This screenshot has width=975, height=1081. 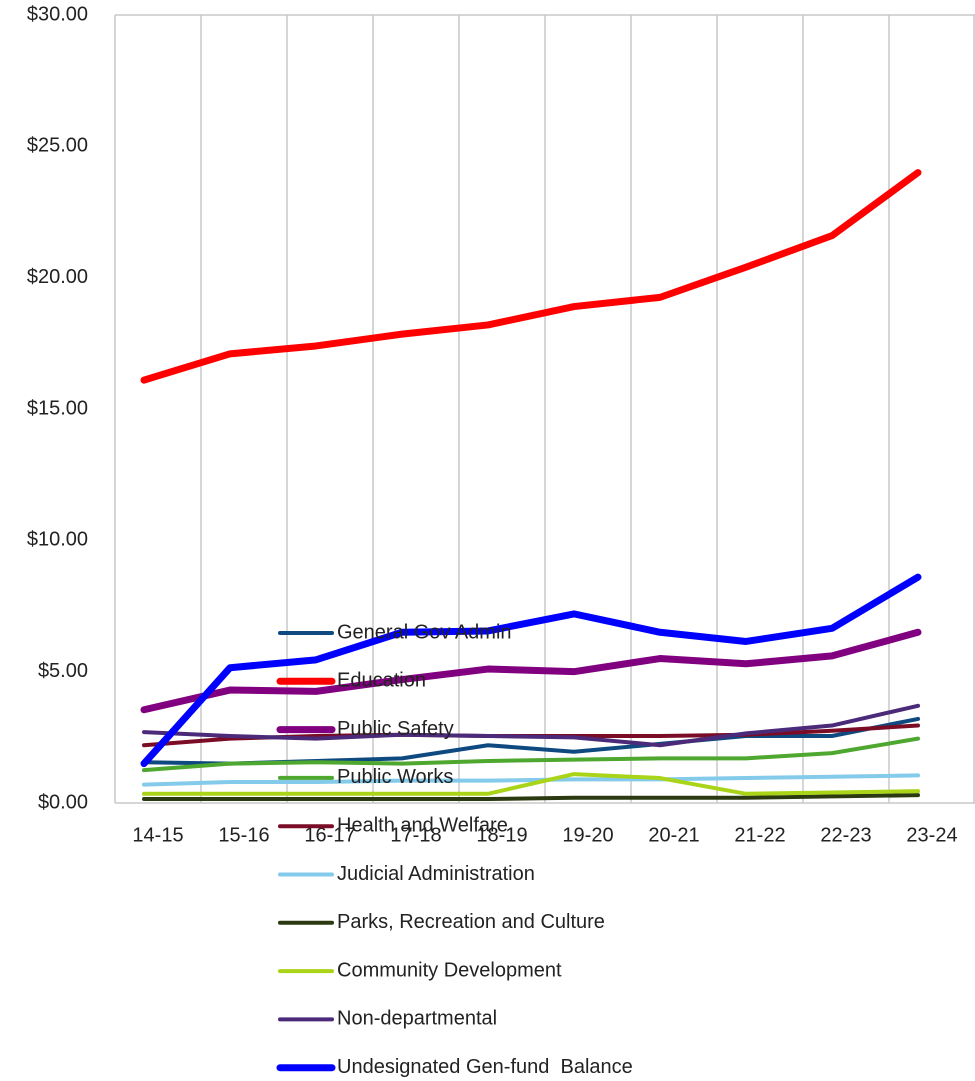 I want to click on legend-label: Education, so click(x=381, y=681).